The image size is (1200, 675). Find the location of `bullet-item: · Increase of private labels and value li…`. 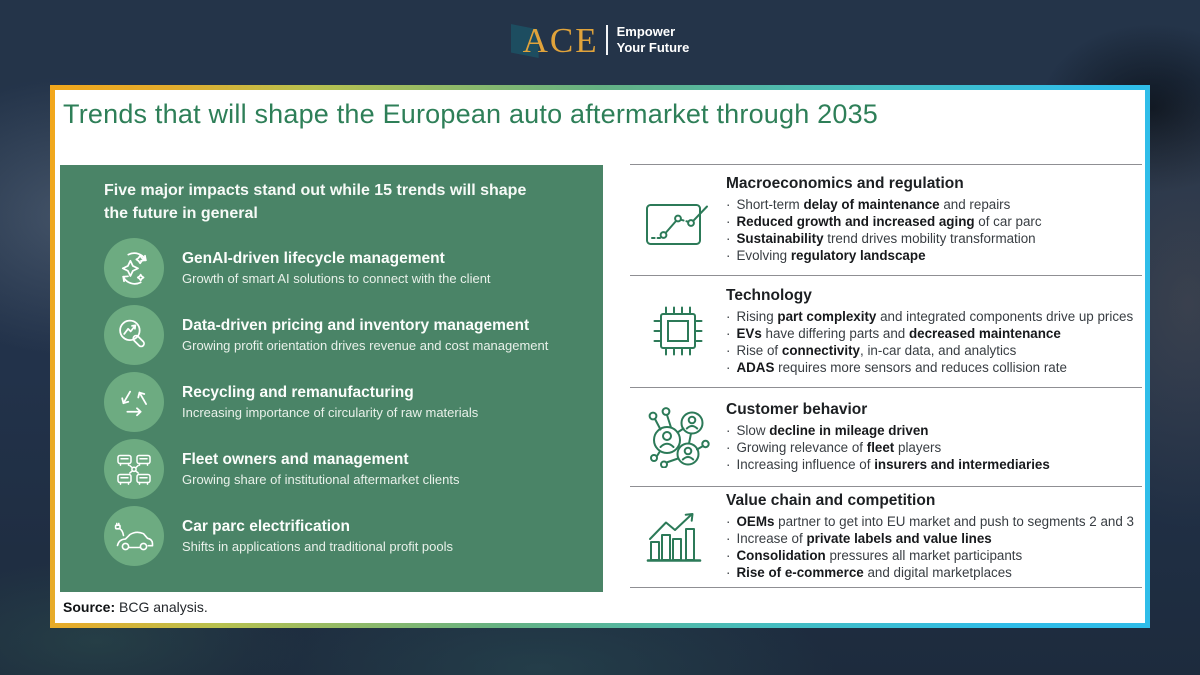

bullet-item: · Increase of private labels and value li… is located at coordinates (934, 538).